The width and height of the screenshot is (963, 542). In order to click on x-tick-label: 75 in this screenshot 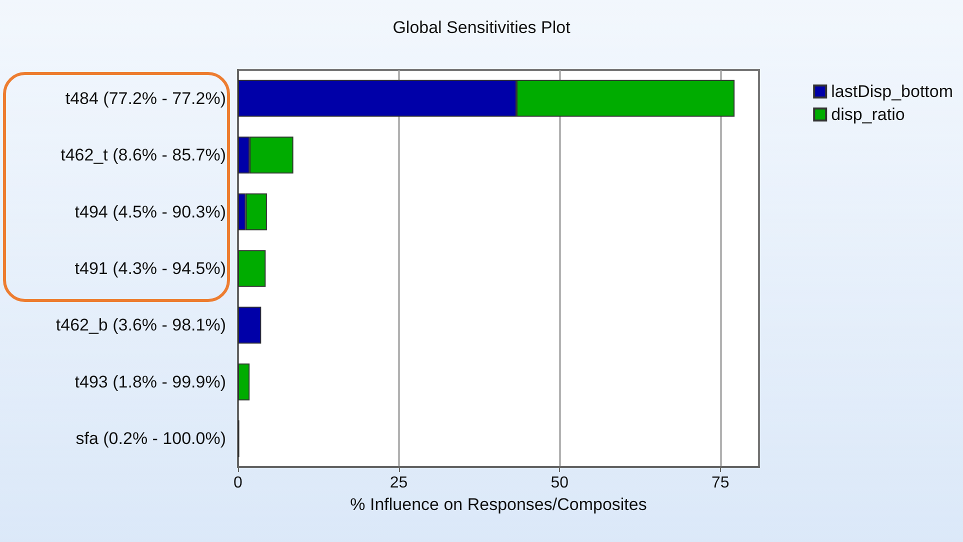, I will do `click(721, 483)`.